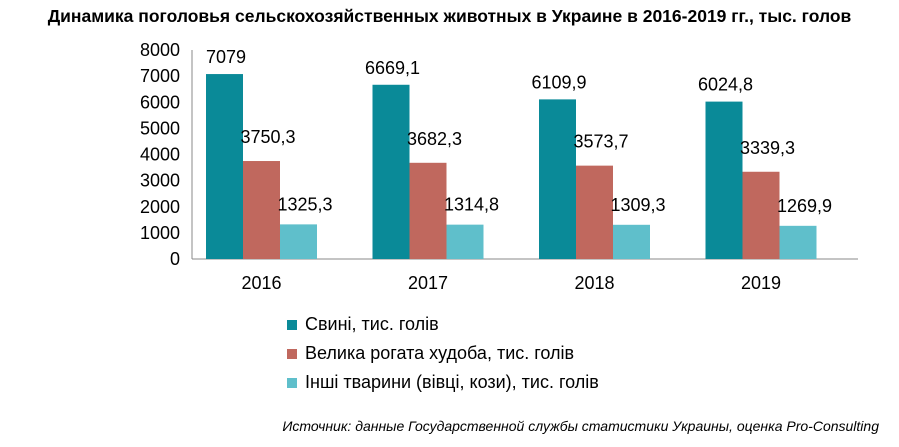 The image size is (899, 447). Describe the element at coordinates (767, 148) in the screenshot. I see `data-label: 3339,3` at that location.